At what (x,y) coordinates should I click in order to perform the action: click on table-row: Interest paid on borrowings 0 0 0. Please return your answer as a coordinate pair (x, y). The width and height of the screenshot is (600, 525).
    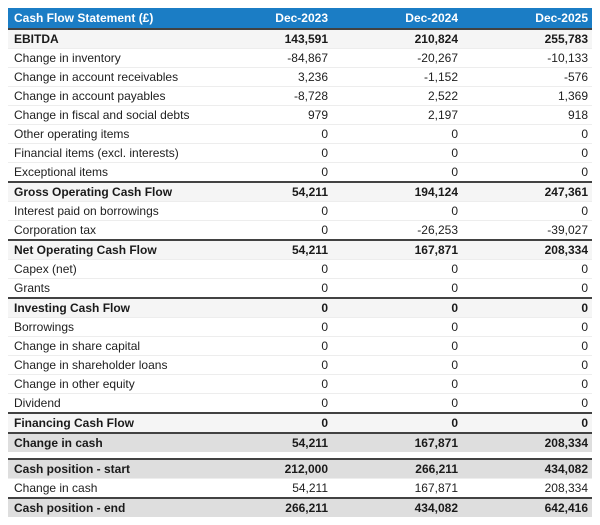
    Looking at the image, I should click on (300, 211).